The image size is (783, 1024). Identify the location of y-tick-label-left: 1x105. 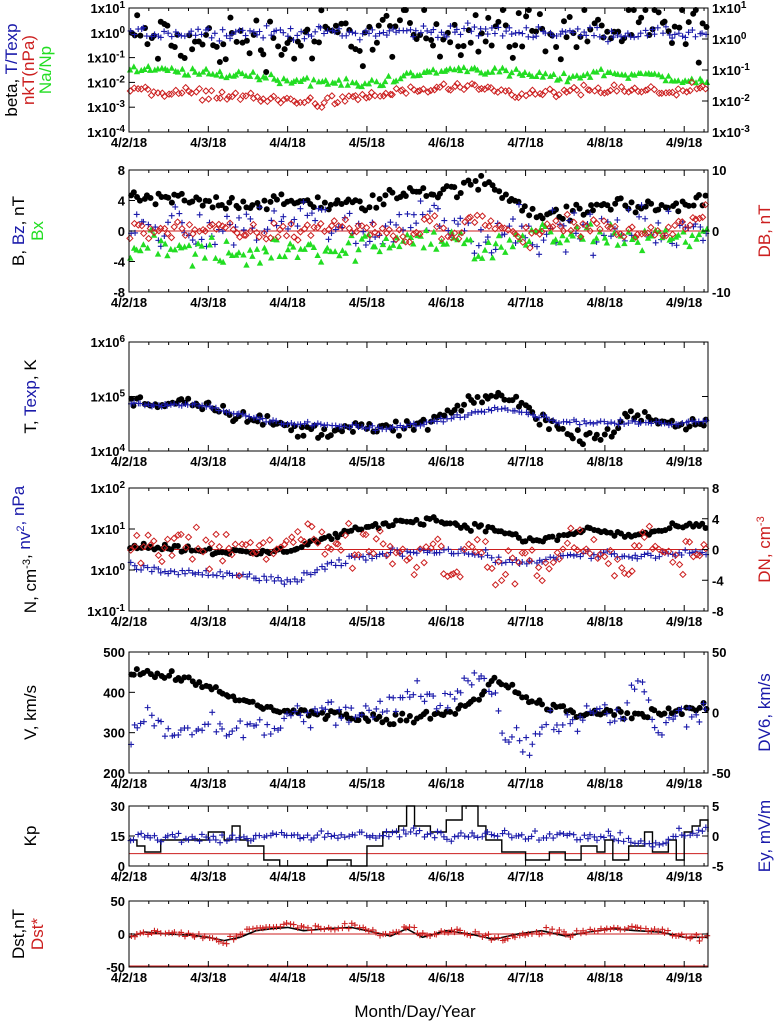
(108, 397).